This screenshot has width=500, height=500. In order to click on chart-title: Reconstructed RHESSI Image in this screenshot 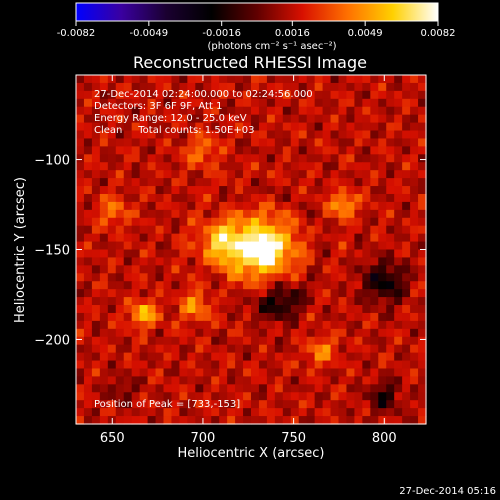, I will do `click(250, 62)`.